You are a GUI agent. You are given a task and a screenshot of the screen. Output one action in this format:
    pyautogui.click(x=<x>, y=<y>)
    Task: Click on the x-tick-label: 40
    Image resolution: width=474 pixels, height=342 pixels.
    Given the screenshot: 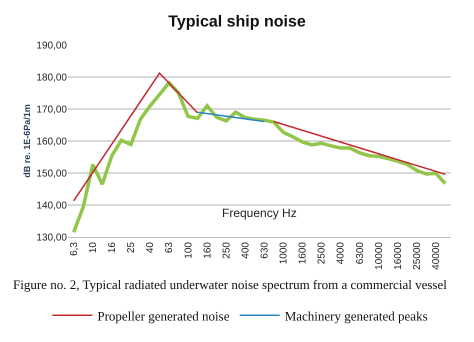 What is the action you would take?
    pyautogui.click(x=150, y=248)
    